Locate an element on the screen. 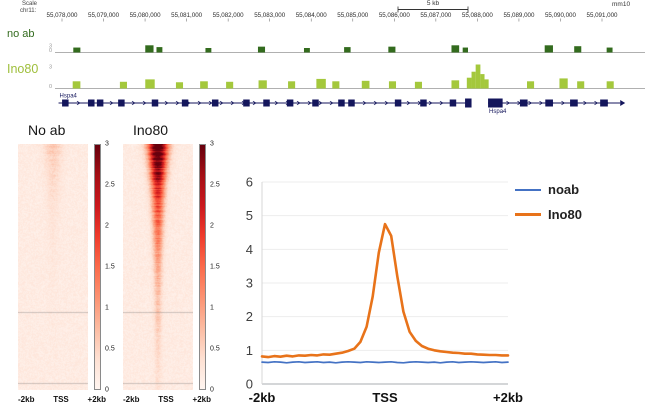 Image resolution: width=650 pixels, height=418 pixels. heatmap-ino80 is located at coordinates (158, 267).